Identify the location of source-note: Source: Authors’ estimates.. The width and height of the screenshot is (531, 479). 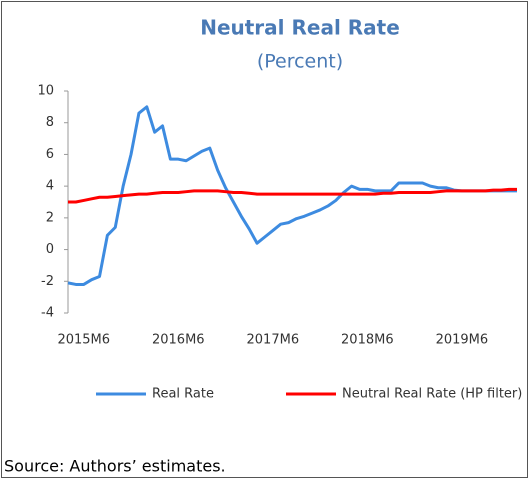
(115, 466).